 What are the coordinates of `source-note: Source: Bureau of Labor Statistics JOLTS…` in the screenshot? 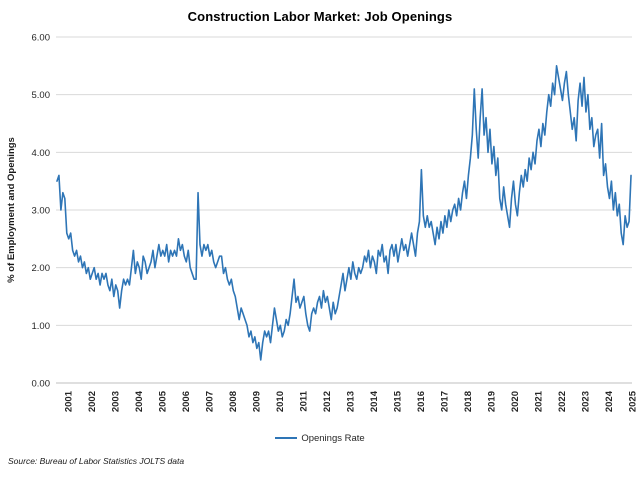 It's located at (96, 461).